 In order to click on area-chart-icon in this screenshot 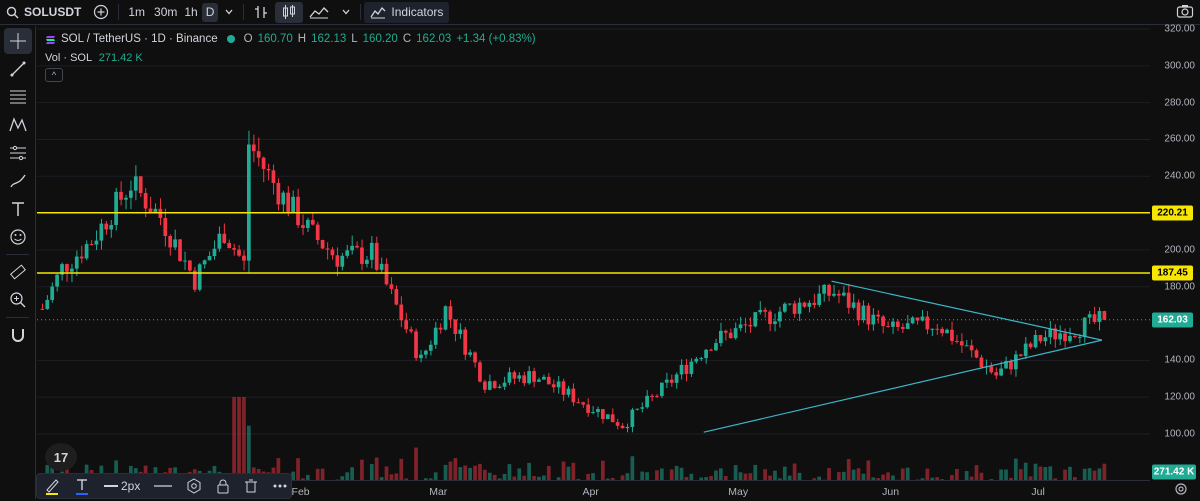, I will do `click(319, 13)`.